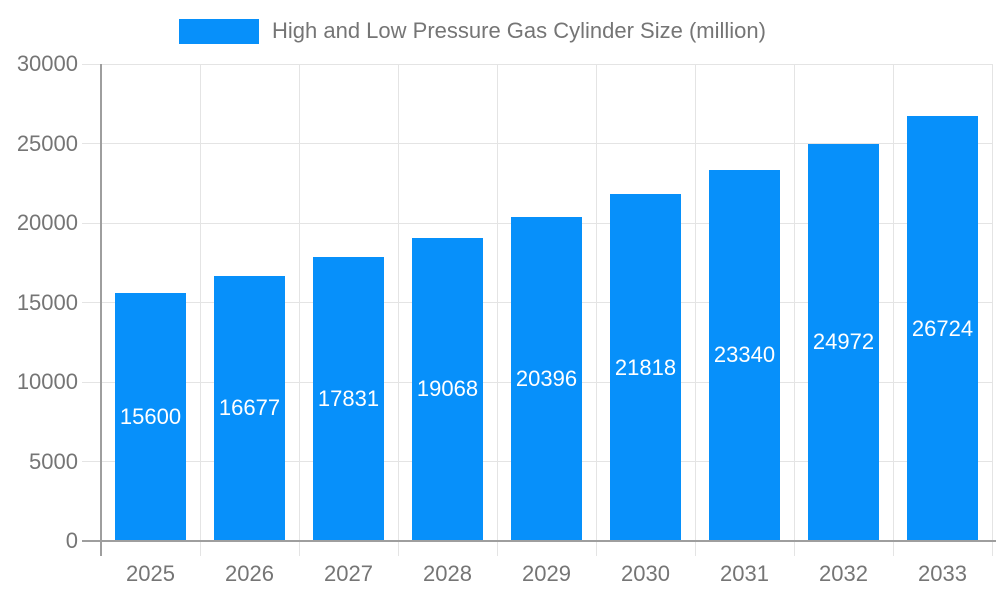  I want to click on x-axis-tick-label: 2033, so click(942, 573).